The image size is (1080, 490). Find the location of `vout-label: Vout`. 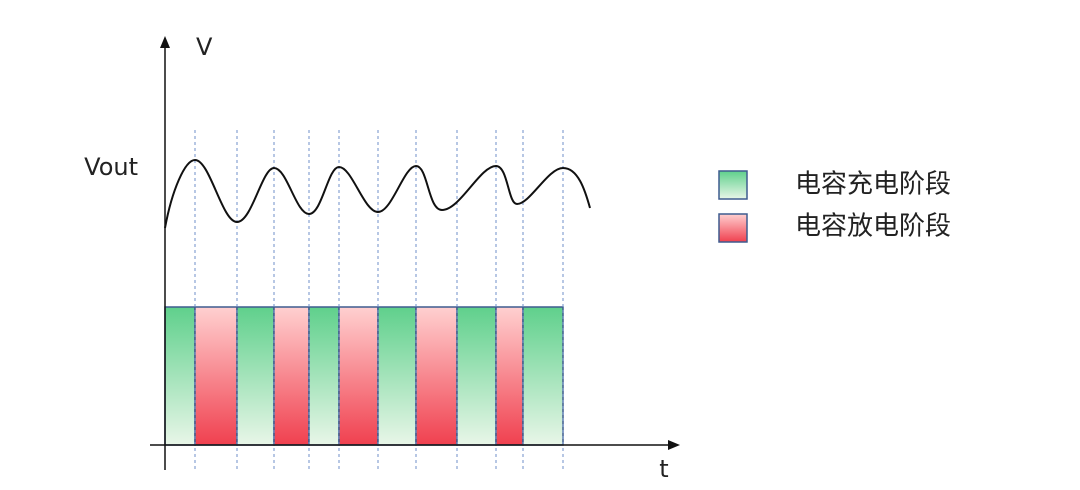

vout-label: Vout is located at coordinates (111, 167).